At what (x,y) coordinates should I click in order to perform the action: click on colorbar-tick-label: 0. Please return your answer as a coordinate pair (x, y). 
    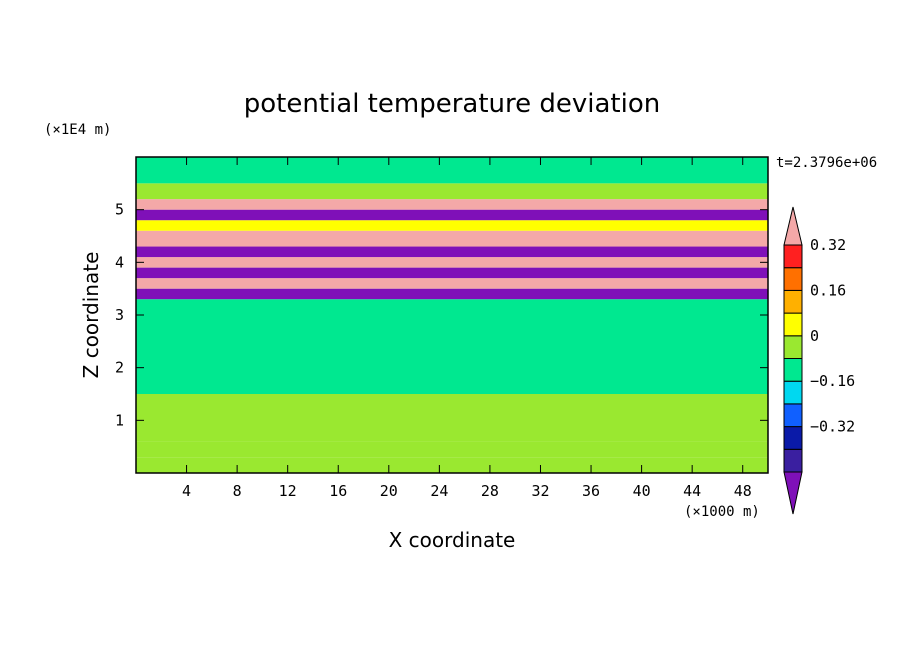
    Looking at the image, I should click on (814, 336).